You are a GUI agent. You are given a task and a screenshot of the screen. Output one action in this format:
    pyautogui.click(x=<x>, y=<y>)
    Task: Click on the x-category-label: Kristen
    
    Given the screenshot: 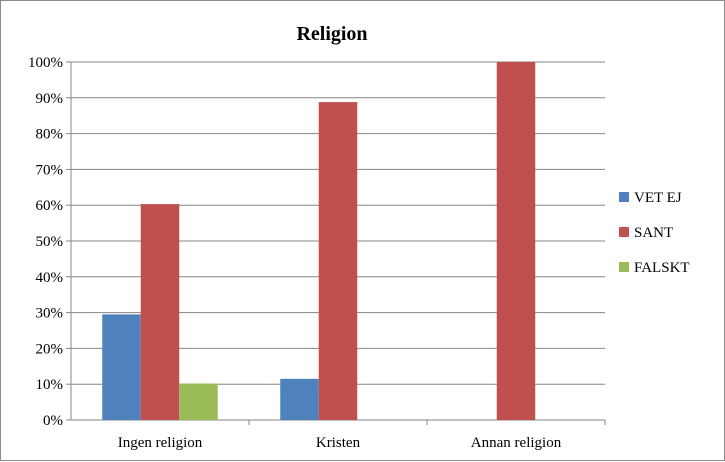 What is the action you would take?
    pyautogui.click(x=338, y=443)
    